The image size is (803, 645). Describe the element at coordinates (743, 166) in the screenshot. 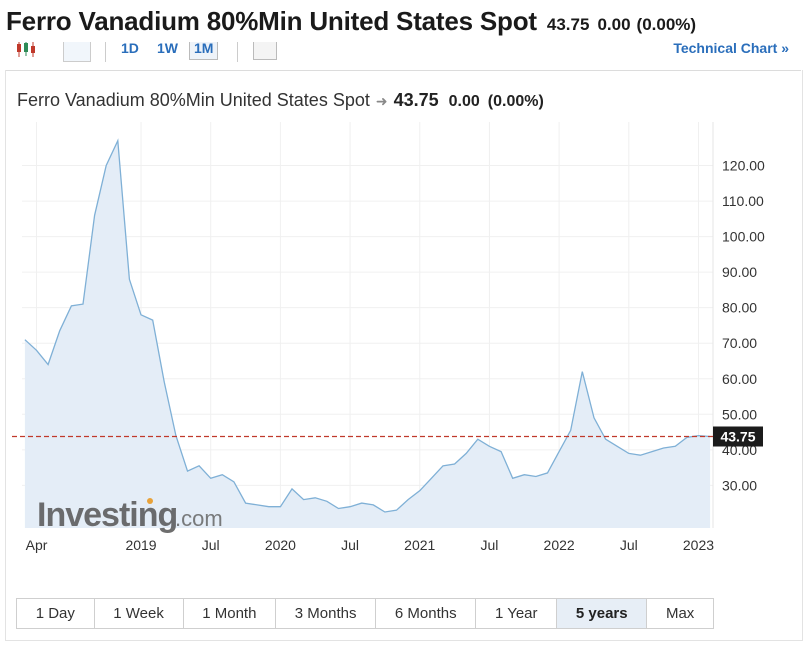

I see `y-tick-label: 120.00` at that location.